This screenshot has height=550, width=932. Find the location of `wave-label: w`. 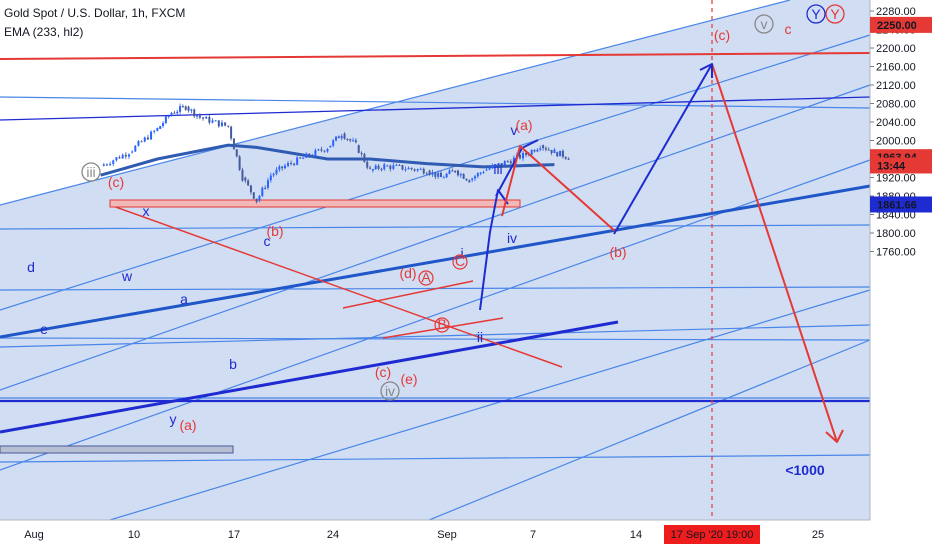

wave-label: w is located at coordinates (127, 276).